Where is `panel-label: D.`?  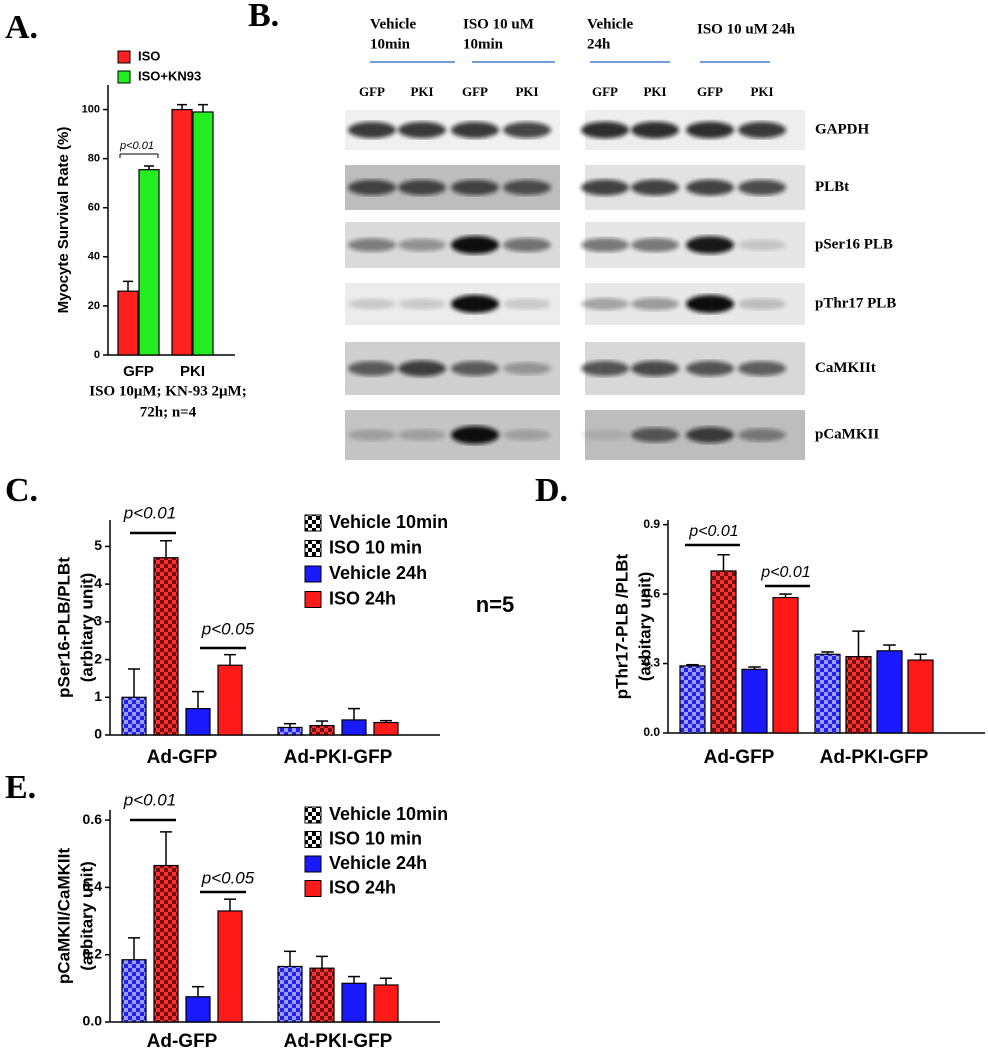
panel-label: D. is located at coordinates (551, 490).